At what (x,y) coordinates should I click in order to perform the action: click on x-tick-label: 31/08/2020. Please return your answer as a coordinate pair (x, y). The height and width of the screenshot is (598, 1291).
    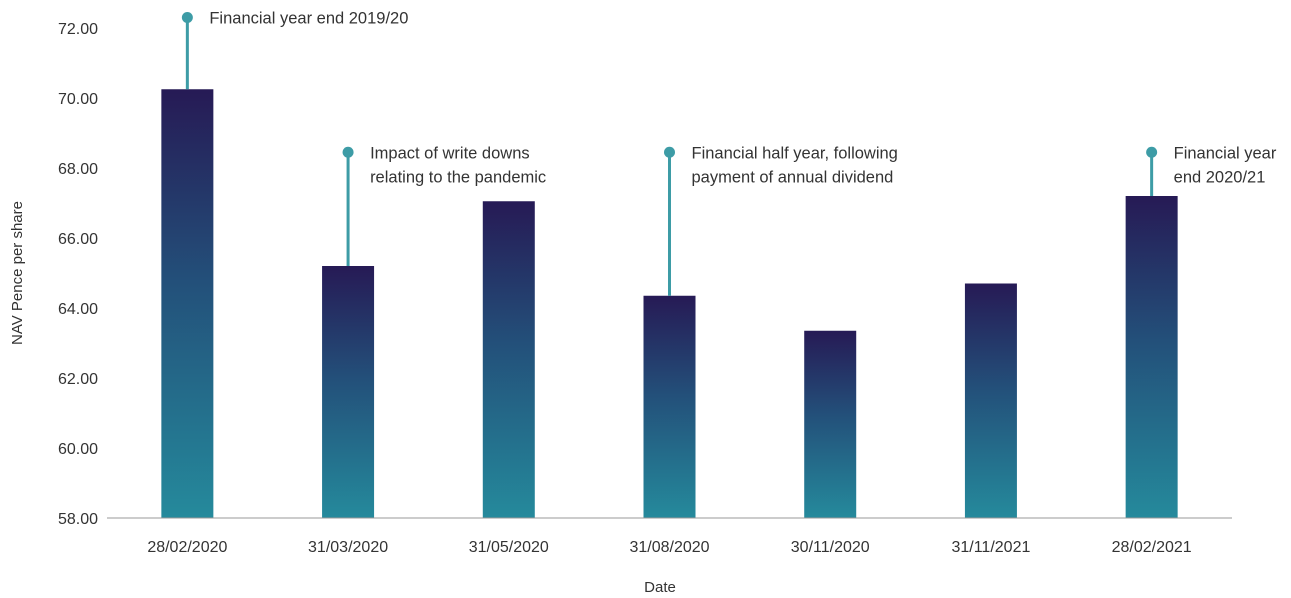
    Looking at the image, I should click on (669, 547).